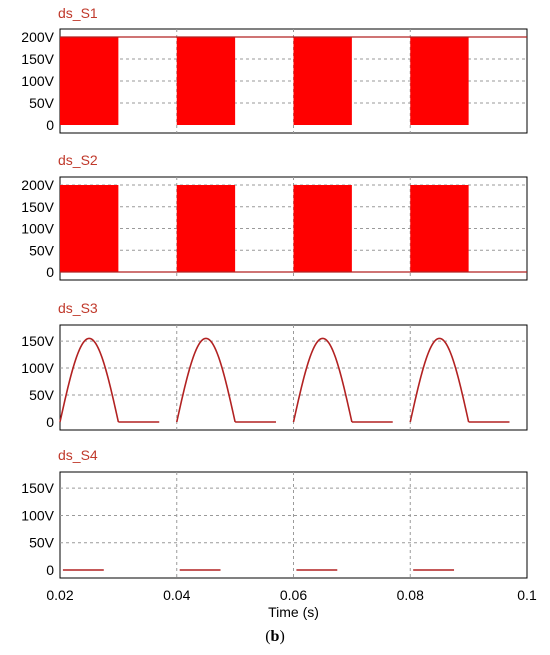 This screenshot has width=550, height=655. What do you see at coordinates (78, 455) in the screenshot?
I see `plot-title-4: ds_S4` at bounding box center [78, 455].